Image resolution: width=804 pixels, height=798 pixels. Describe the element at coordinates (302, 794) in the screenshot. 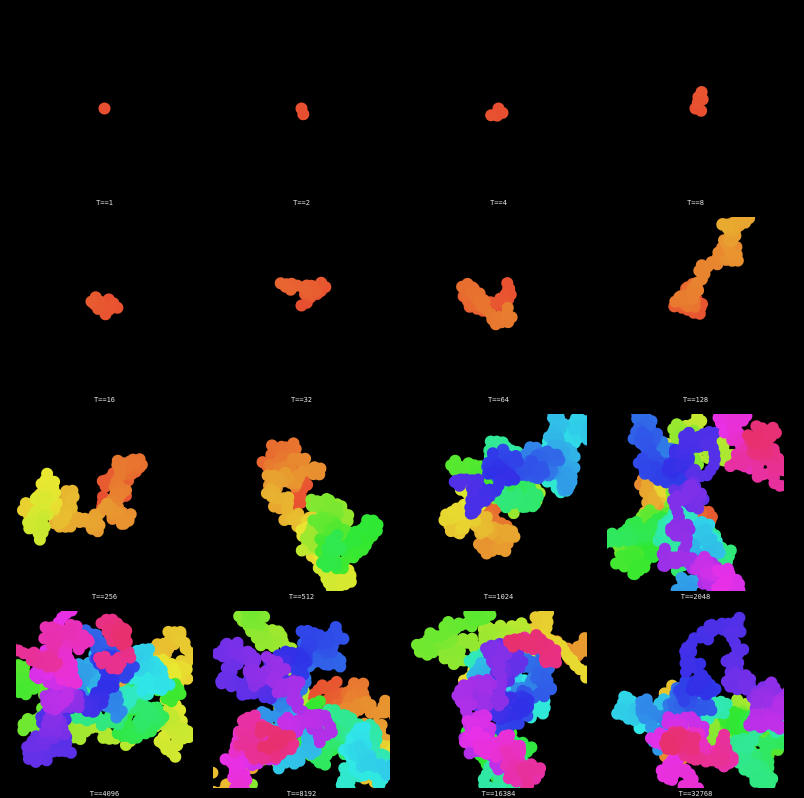

I see `panel-label: T==8192` at that location.